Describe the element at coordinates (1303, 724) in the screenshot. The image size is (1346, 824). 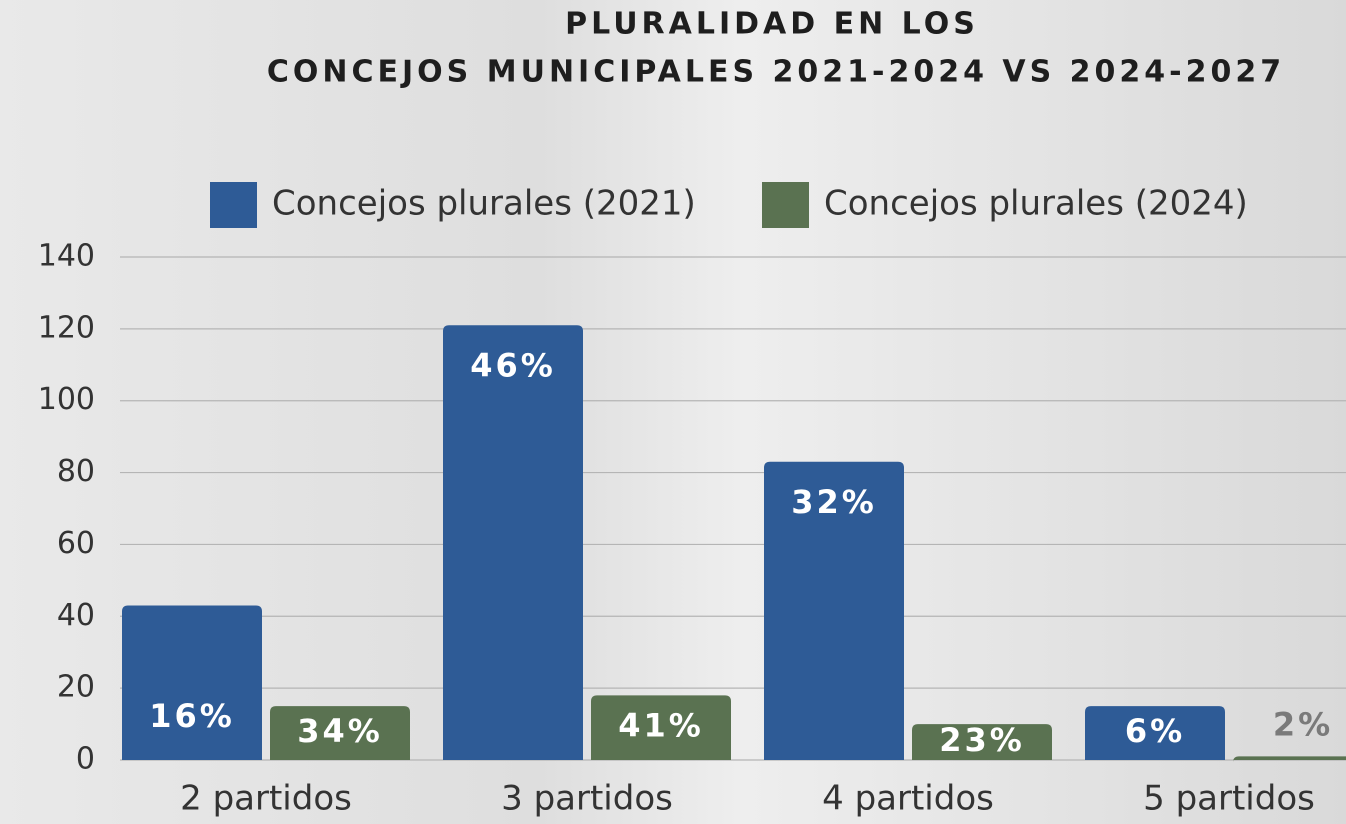
I see `data-label: 2%` at that location.